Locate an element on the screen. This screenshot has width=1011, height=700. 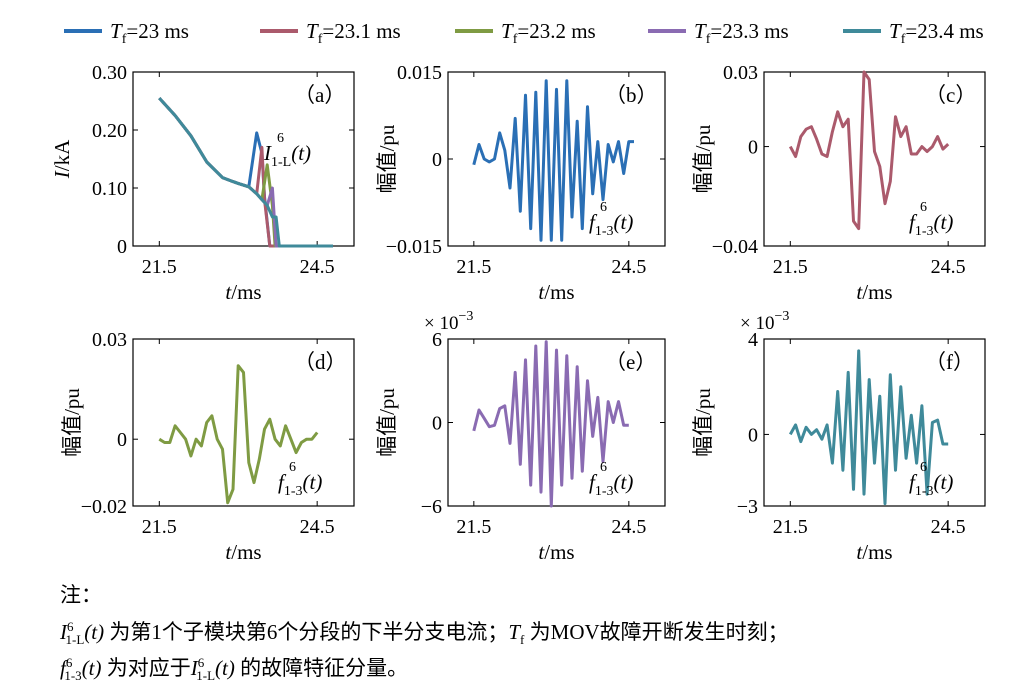
y-tick-label: 0.10 is located at coordinates (109, 189).